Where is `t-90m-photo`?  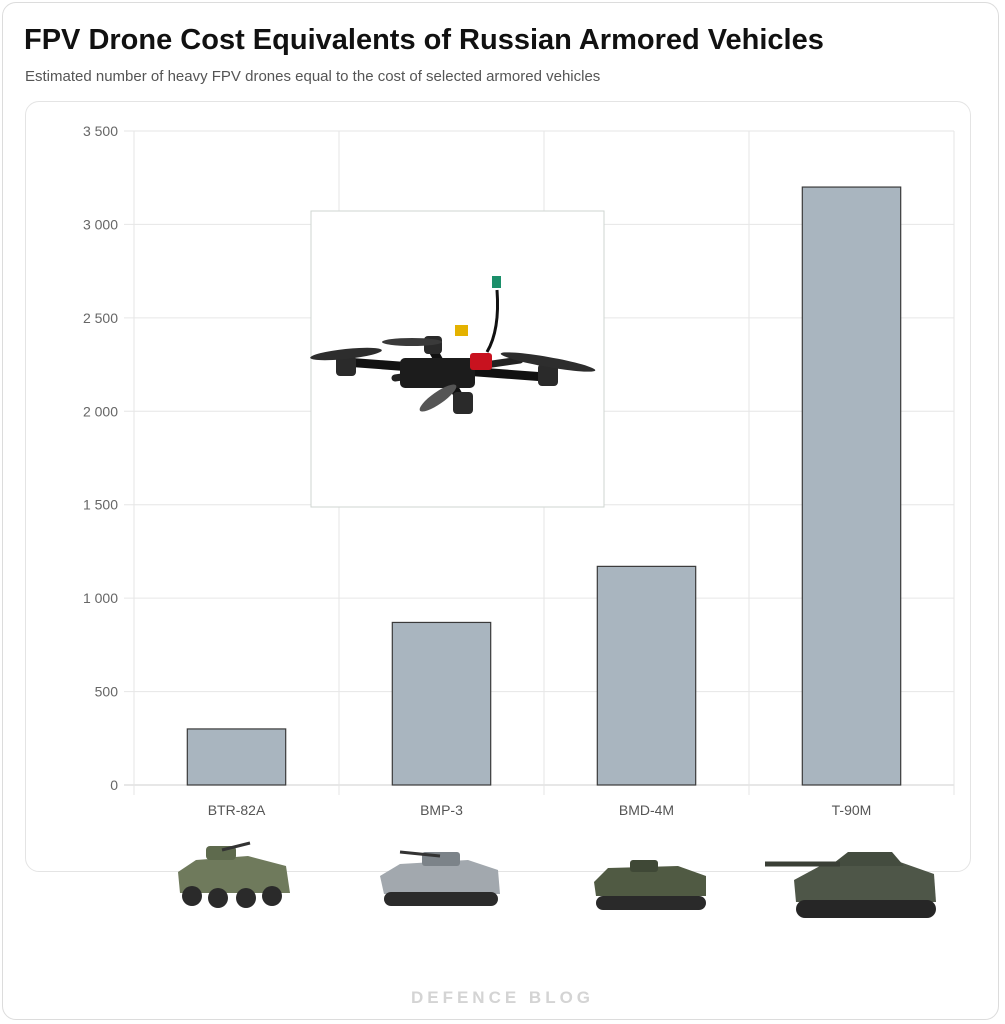
t-90m-photo is located at coordinates (850, 885).